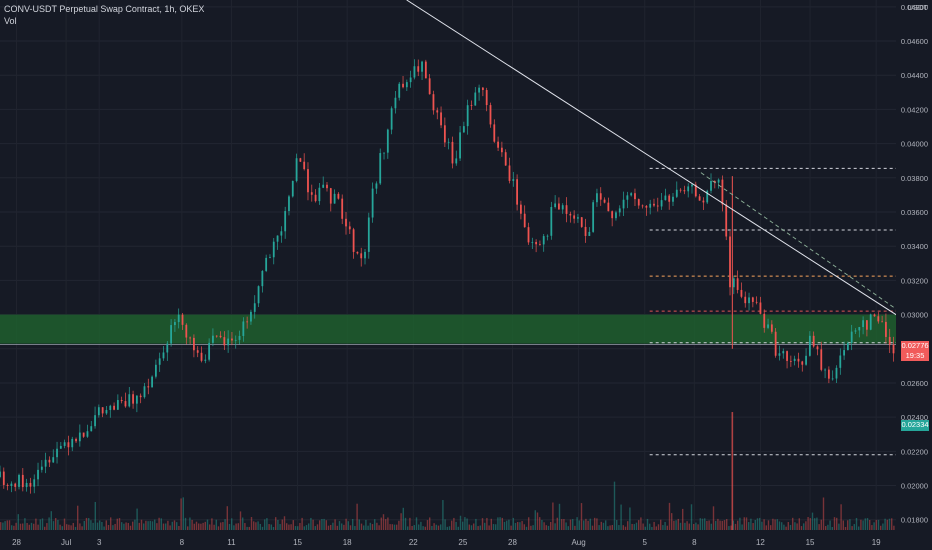 The image size is (932, 550). Describe the element at coordinates (413, 542) in the screenshot. I see `time-tick-label: 22` at that location.